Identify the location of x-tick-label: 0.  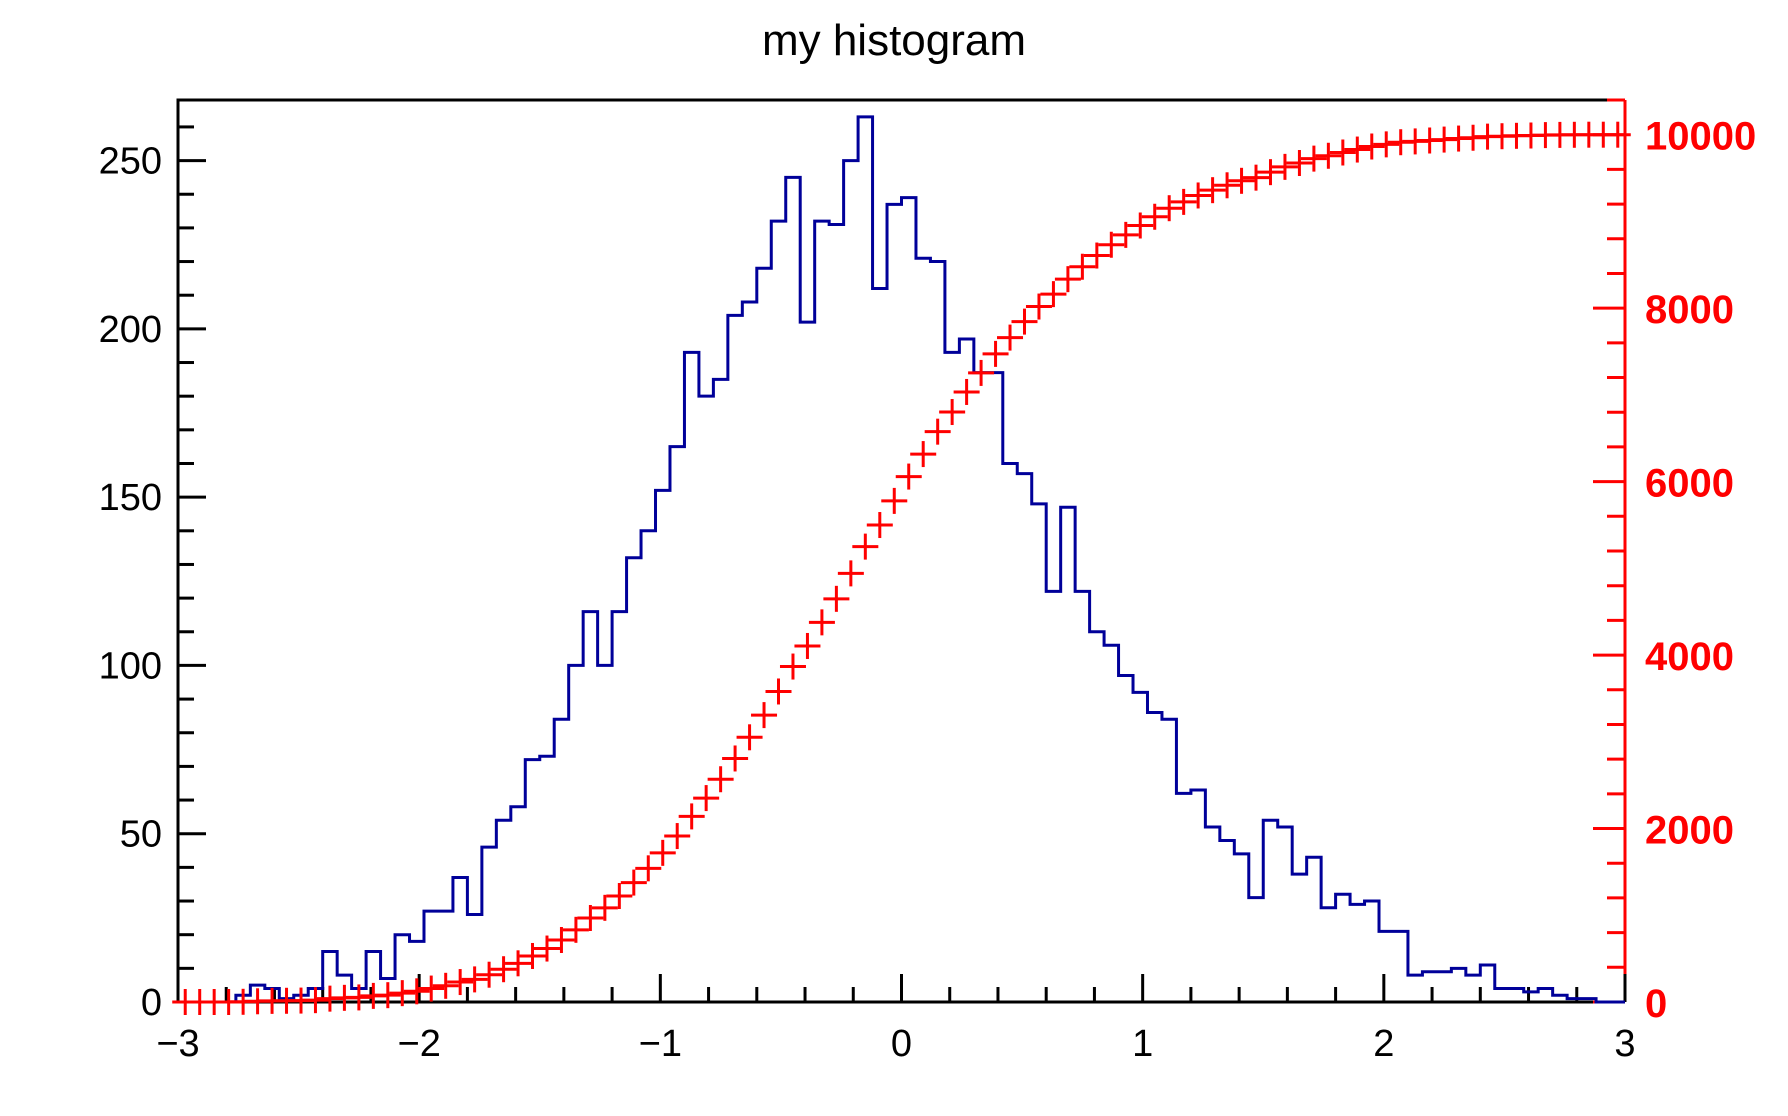
(901, 1044).